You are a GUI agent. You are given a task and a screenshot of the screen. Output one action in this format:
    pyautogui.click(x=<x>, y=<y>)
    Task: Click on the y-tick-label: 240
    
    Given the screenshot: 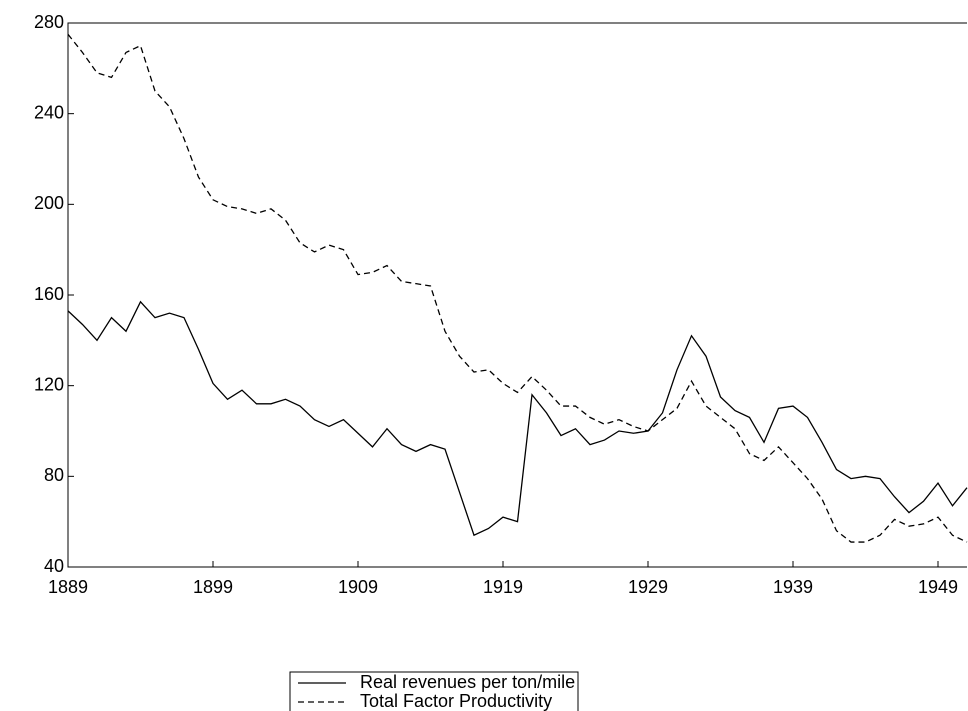 What is the action you would take?
    pyautogui.click(x=49, y=112)
    